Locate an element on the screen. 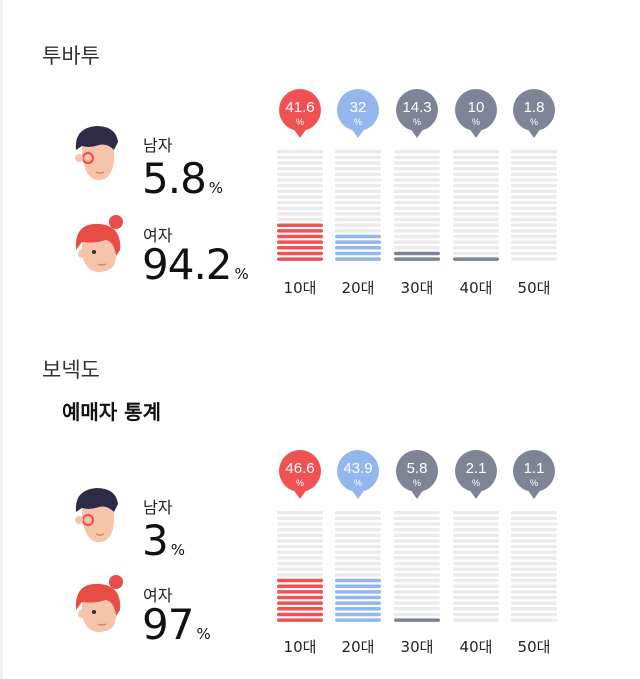 This screenshot has height=679, width=640. male-value: 3 is located at coordinates (155, 540).